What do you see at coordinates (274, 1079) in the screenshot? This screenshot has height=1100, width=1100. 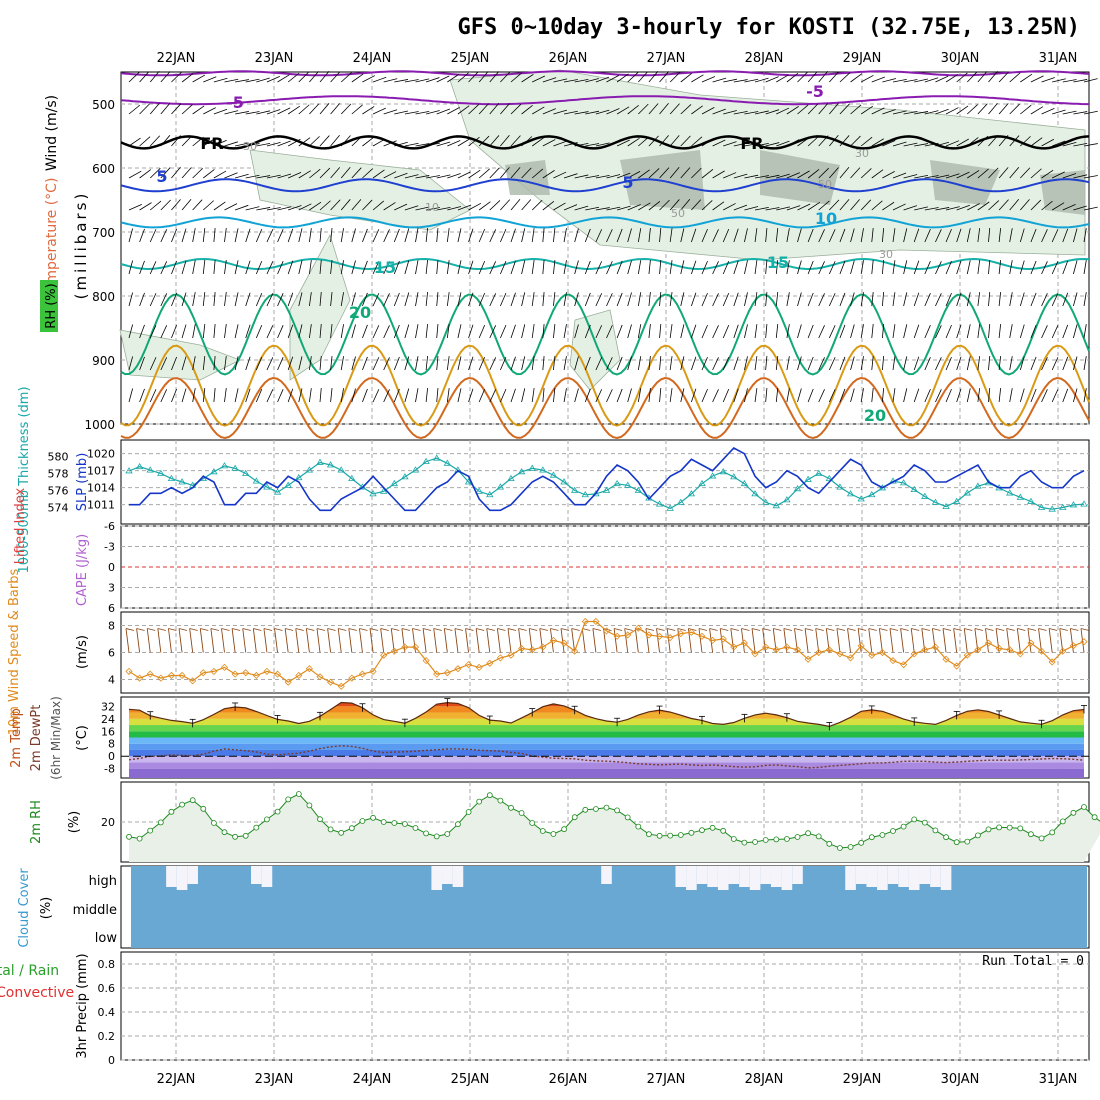 I see `bottom-day-label: 23JAN` at bounding box center [274, 1079].